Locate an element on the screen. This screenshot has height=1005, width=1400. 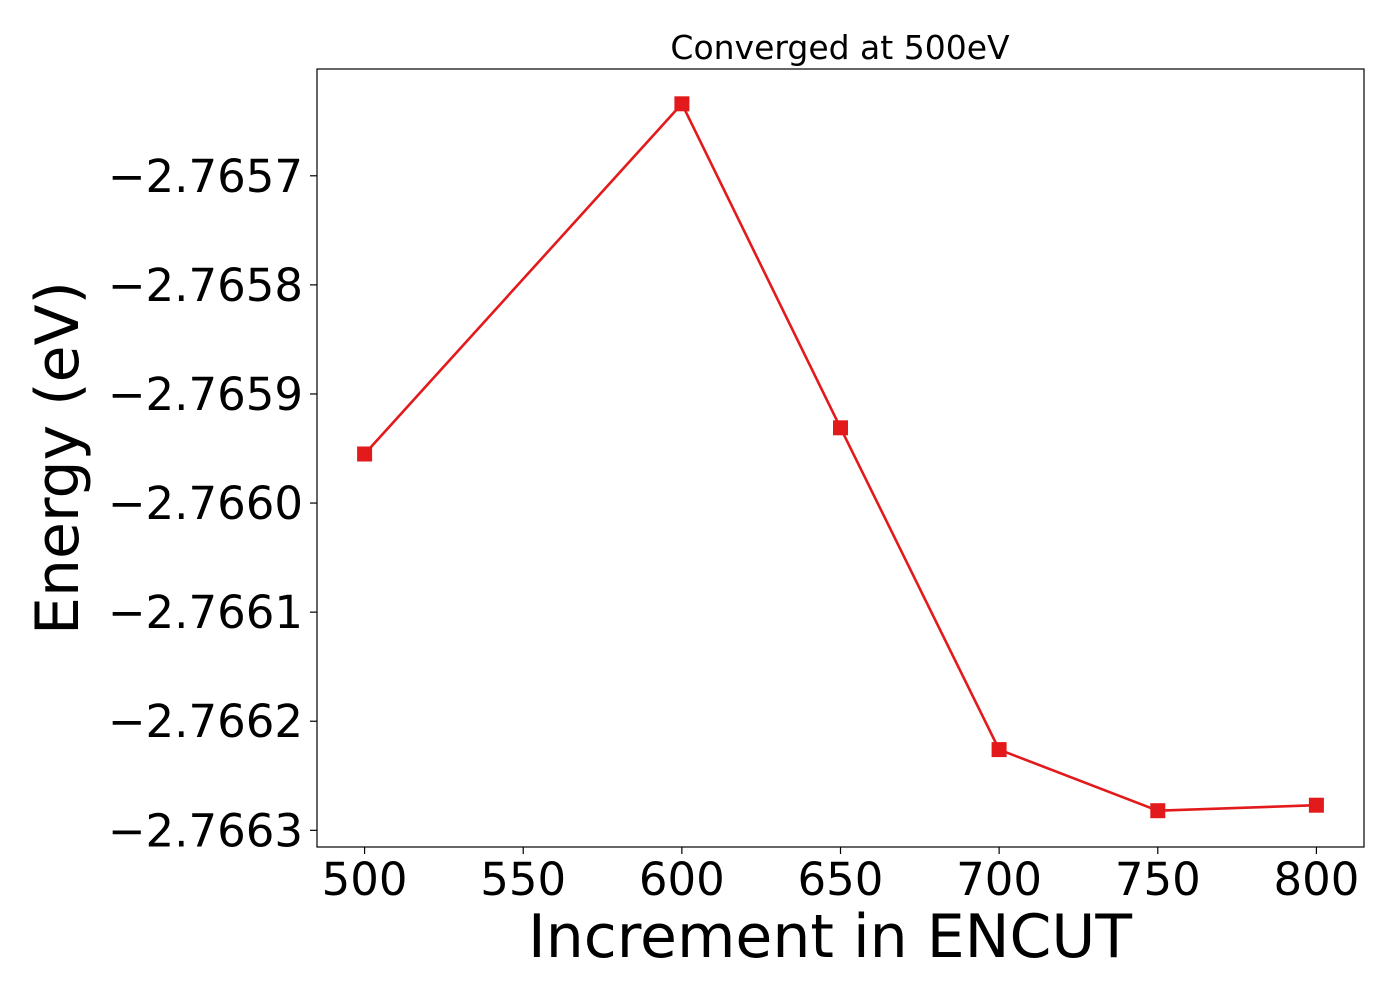
chart-title: Converged at 500eV is located at coordinates (840, 47).